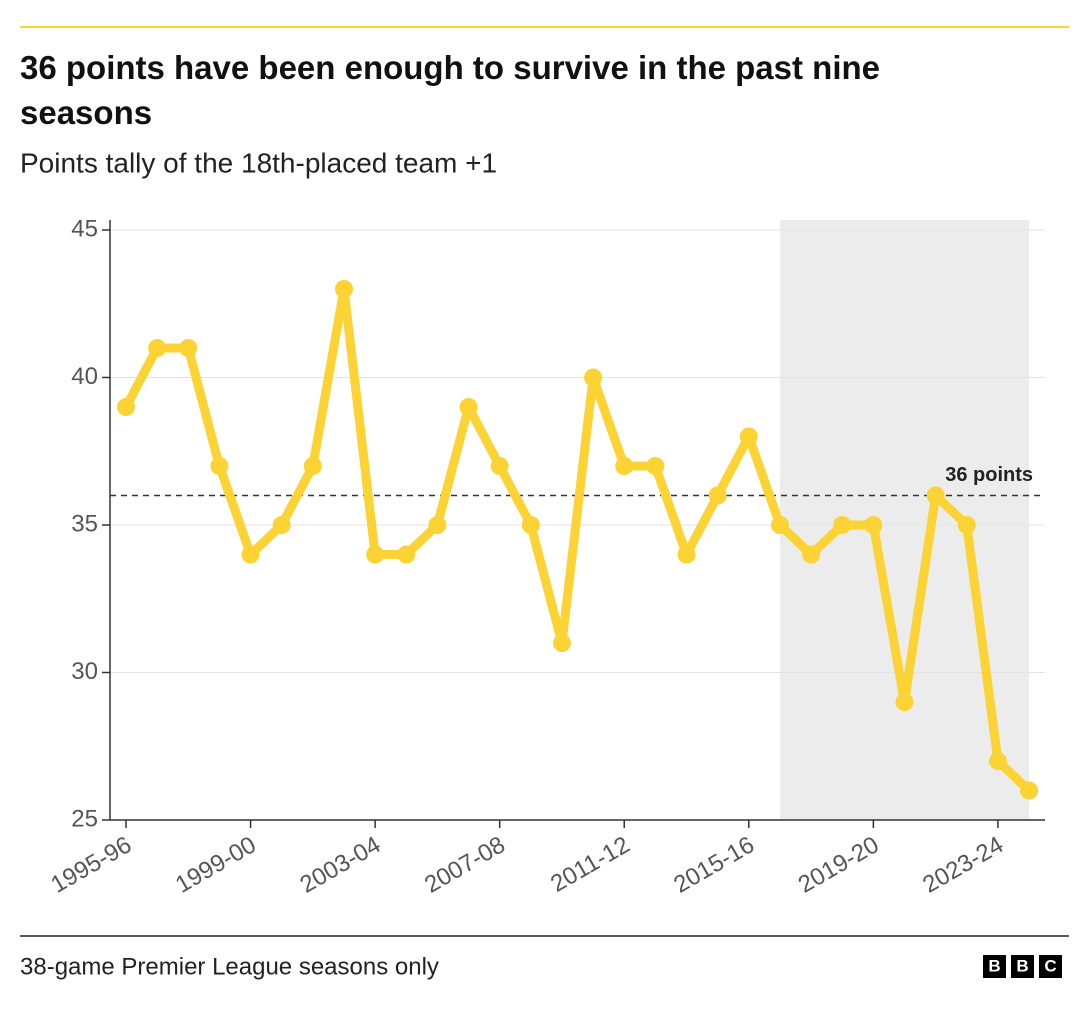 This screenshot has width=1089, height=1019. I want to click on reference-label: 36 points, so click(989, 475).